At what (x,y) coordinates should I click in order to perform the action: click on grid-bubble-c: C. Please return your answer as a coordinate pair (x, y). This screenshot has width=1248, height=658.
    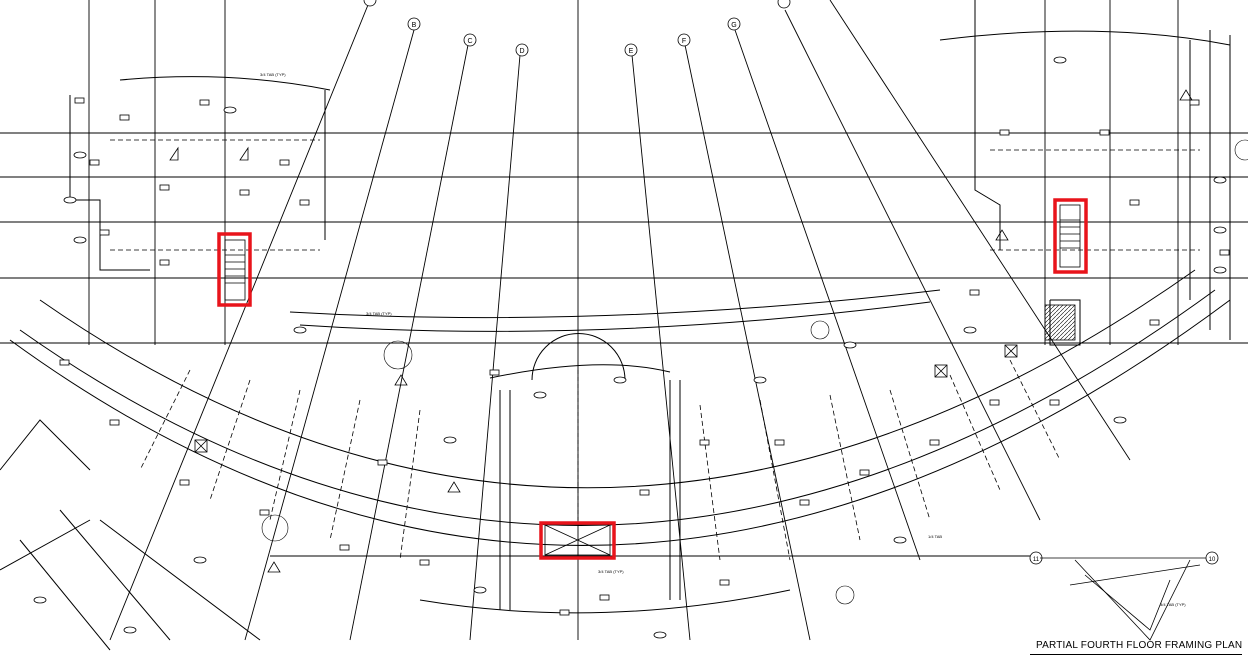
    Looking at the image, I should click on (470, 40).